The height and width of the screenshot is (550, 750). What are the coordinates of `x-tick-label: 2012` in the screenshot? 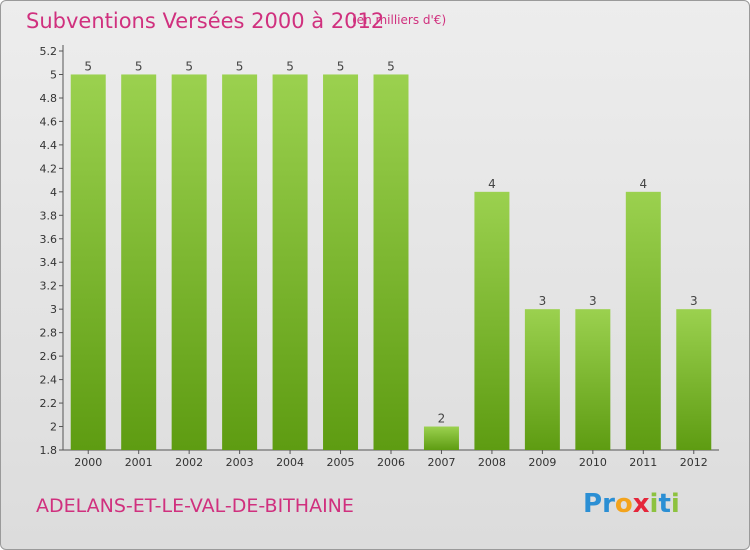 It's located at (694, 462).